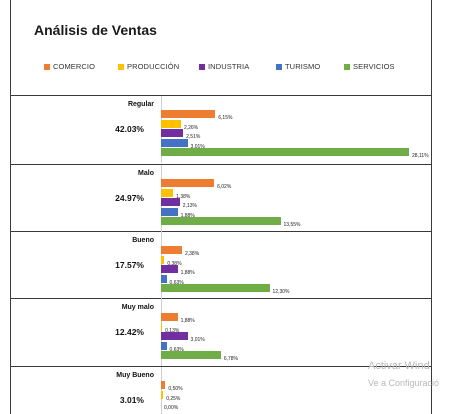 The width and height of the screenshot is (450, 414). Describe the element at coordinates (171, 408) in the screenshot. I see `bar-label-4-2: 0,00%` at that location.